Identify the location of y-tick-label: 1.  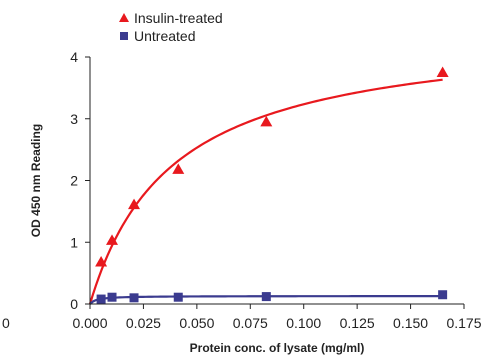
(74, 242).